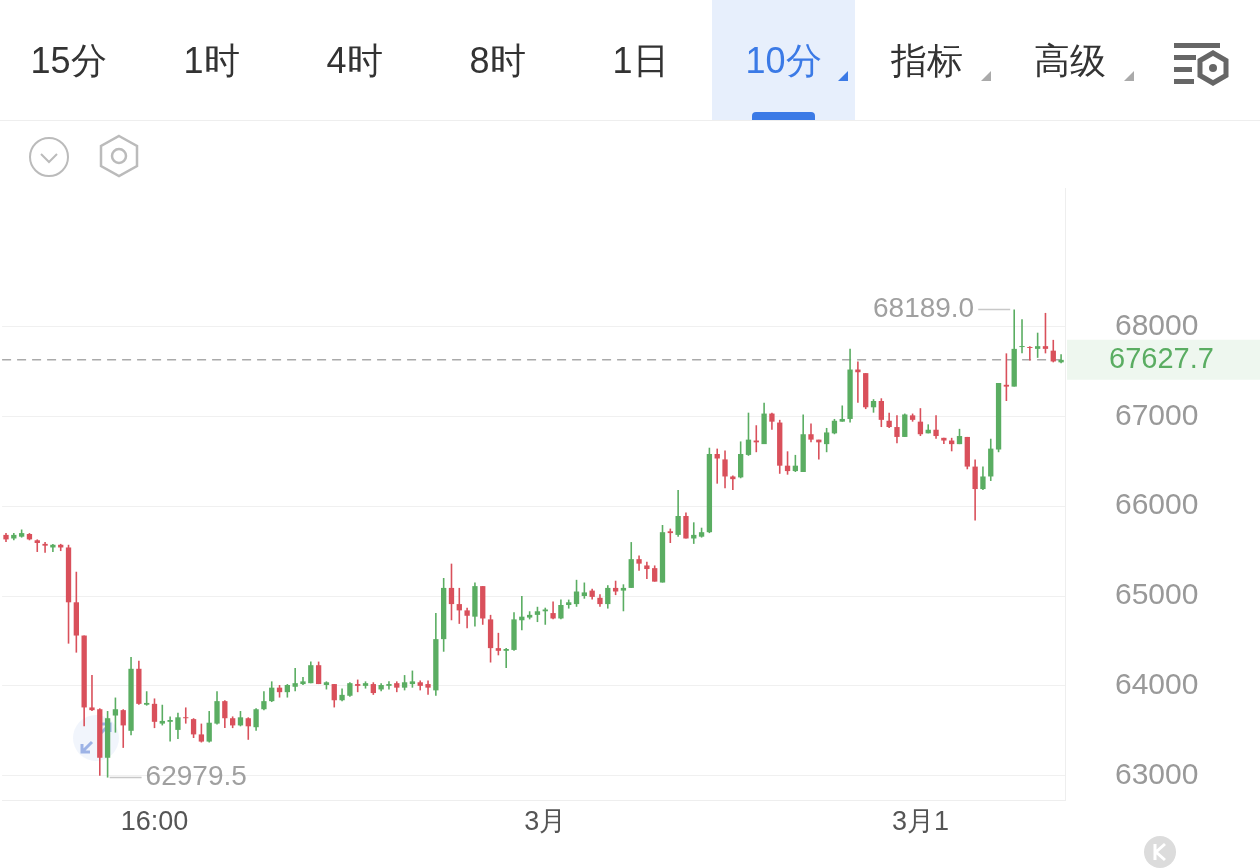  Describe the element at coordinates (1157, 414) in the screenshot. I see `y-tick-label: 67000` at that location.